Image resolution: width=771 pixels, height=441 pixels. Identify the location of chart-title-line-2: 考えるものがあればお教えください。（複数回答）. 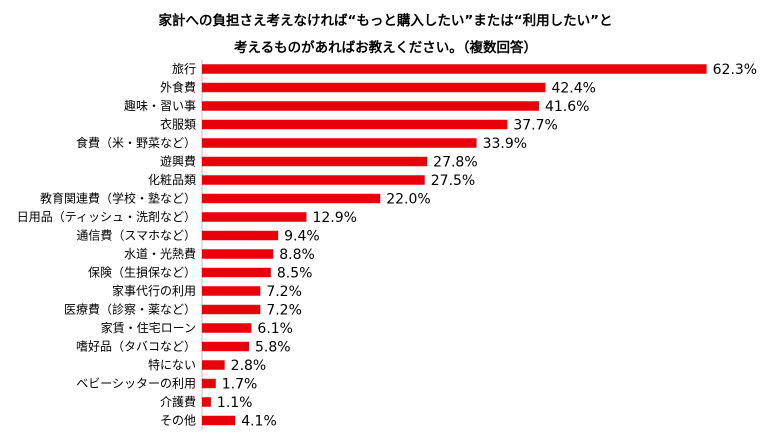
(385, 48).